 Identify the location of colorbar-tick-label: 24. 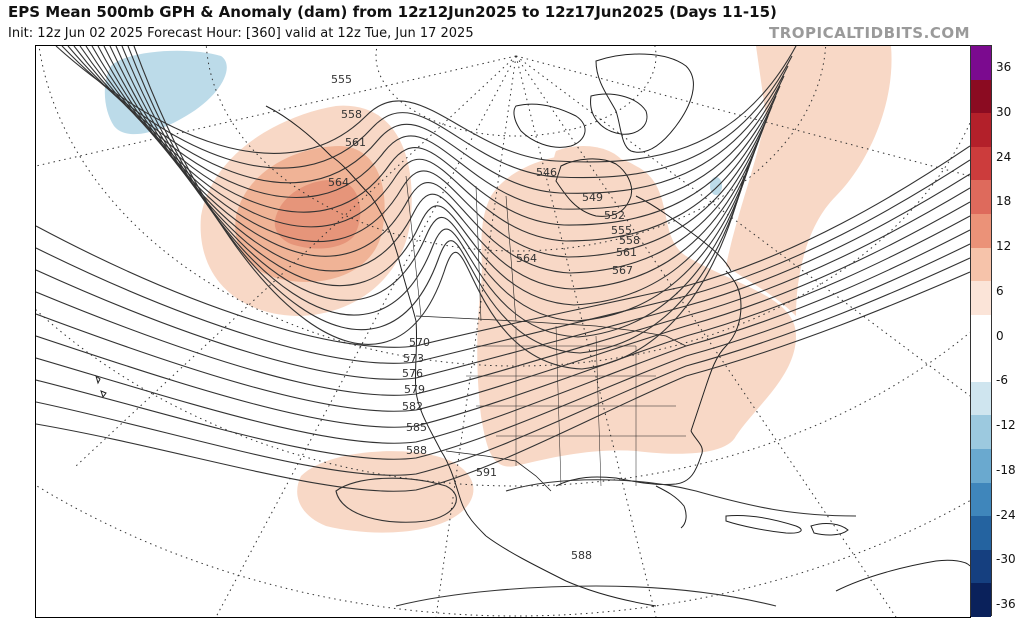
(1004, 156).